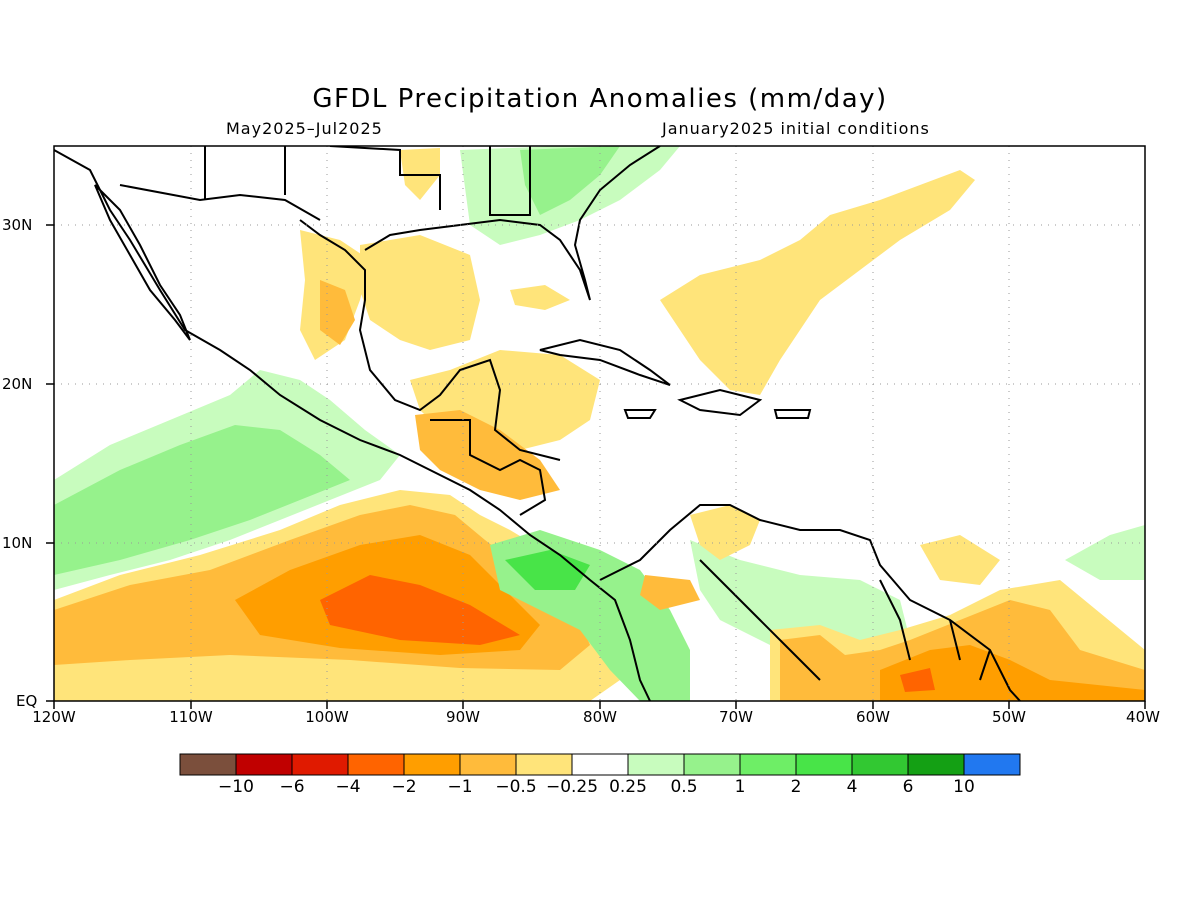  I want to click on lon-label-110w: 110W, so click(191, 717).